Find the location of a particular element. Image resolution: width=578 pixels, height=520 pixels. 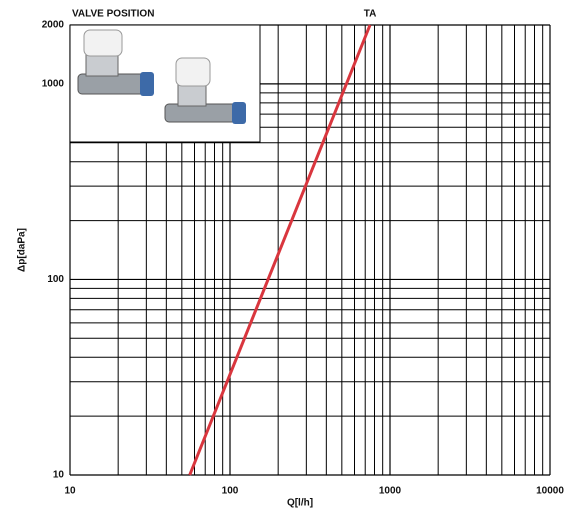

x-tick-label: 10 is located at coordinates (70, 491).